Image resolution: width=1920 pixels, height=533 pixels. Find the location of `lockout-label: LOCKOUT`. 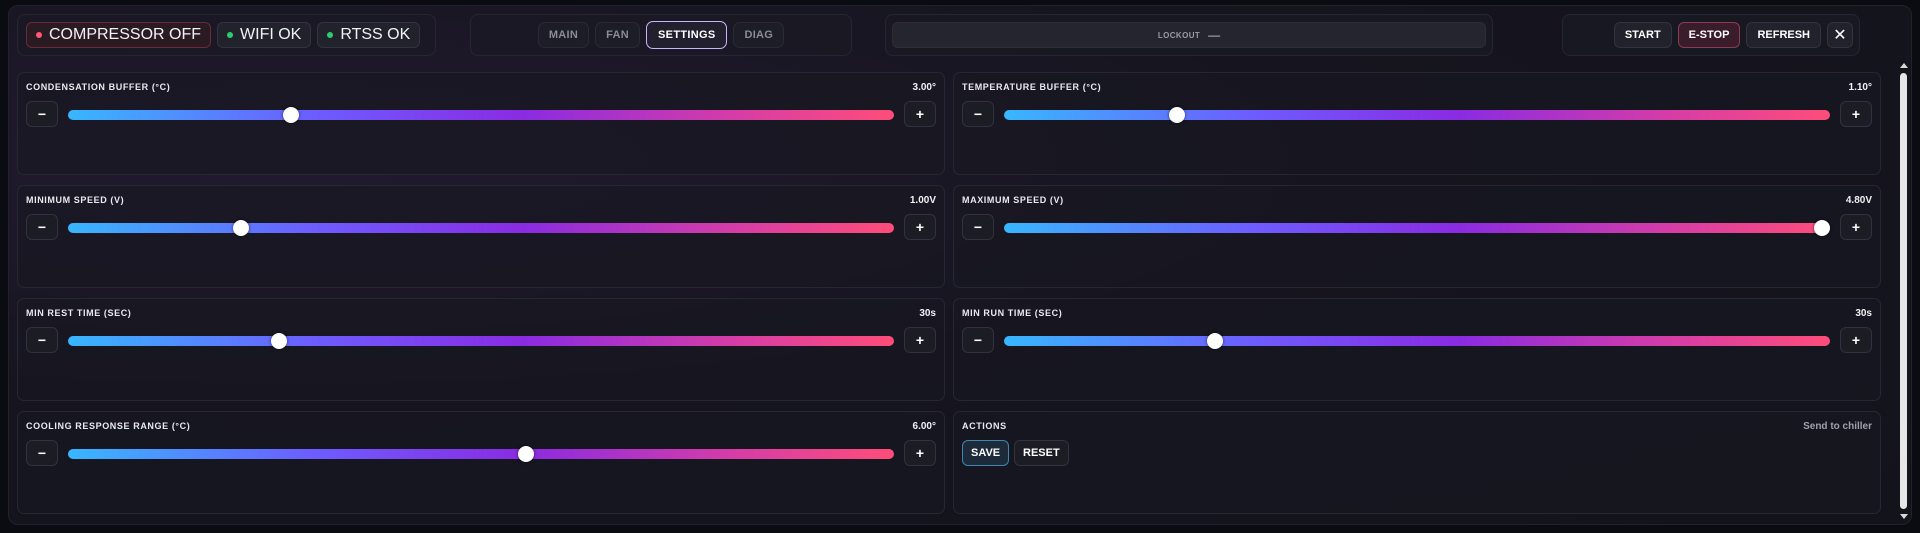

lockout-label: LOCKOUT is located at coordinates (1179, 35).